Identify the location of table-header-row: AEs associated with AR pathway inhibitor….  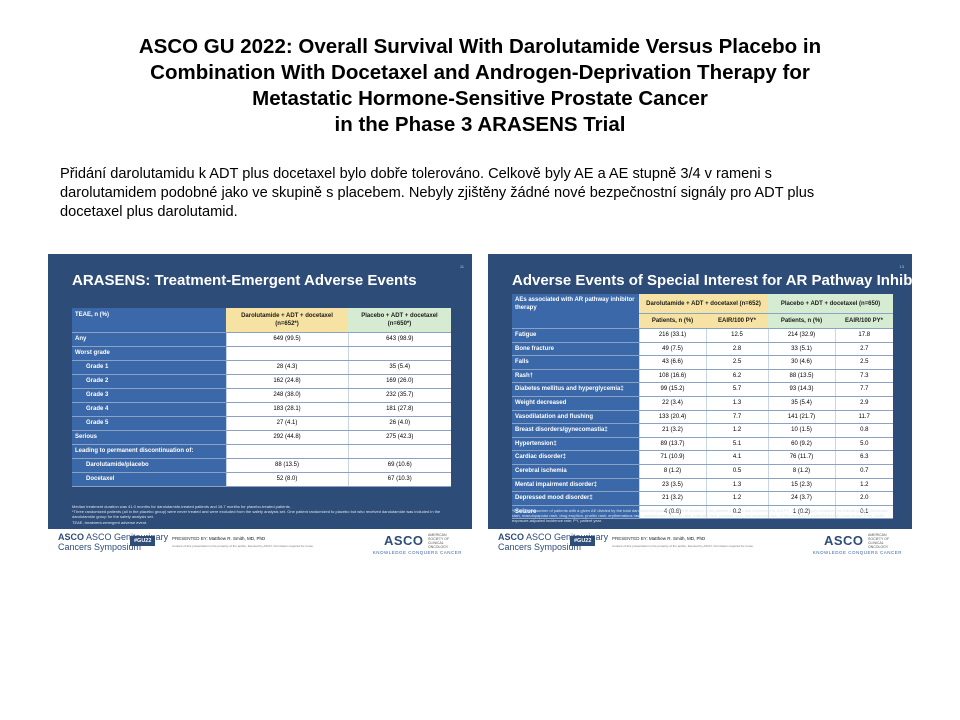
(703, 311).